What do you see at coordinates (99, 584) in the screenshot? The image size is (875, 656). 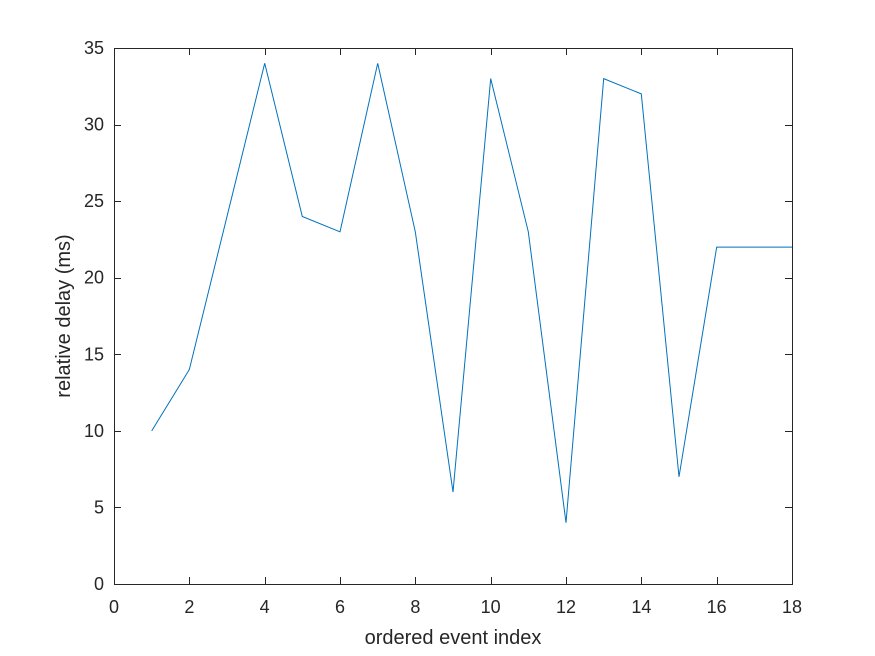 I see `y-tick-label: 0` at bounding box center [99, 584].